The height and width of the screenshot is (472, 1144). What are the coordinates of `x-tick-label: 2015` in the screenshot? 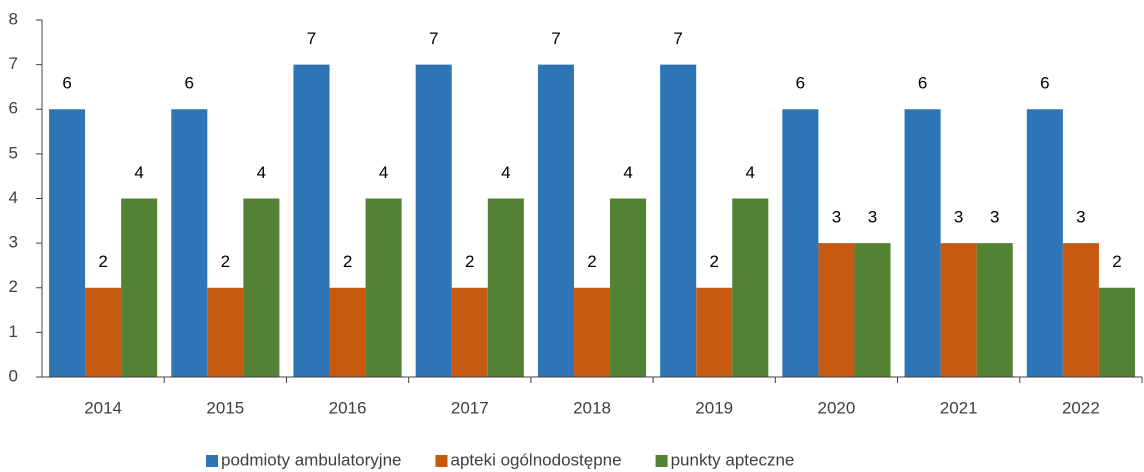 It's located at (225, 407).